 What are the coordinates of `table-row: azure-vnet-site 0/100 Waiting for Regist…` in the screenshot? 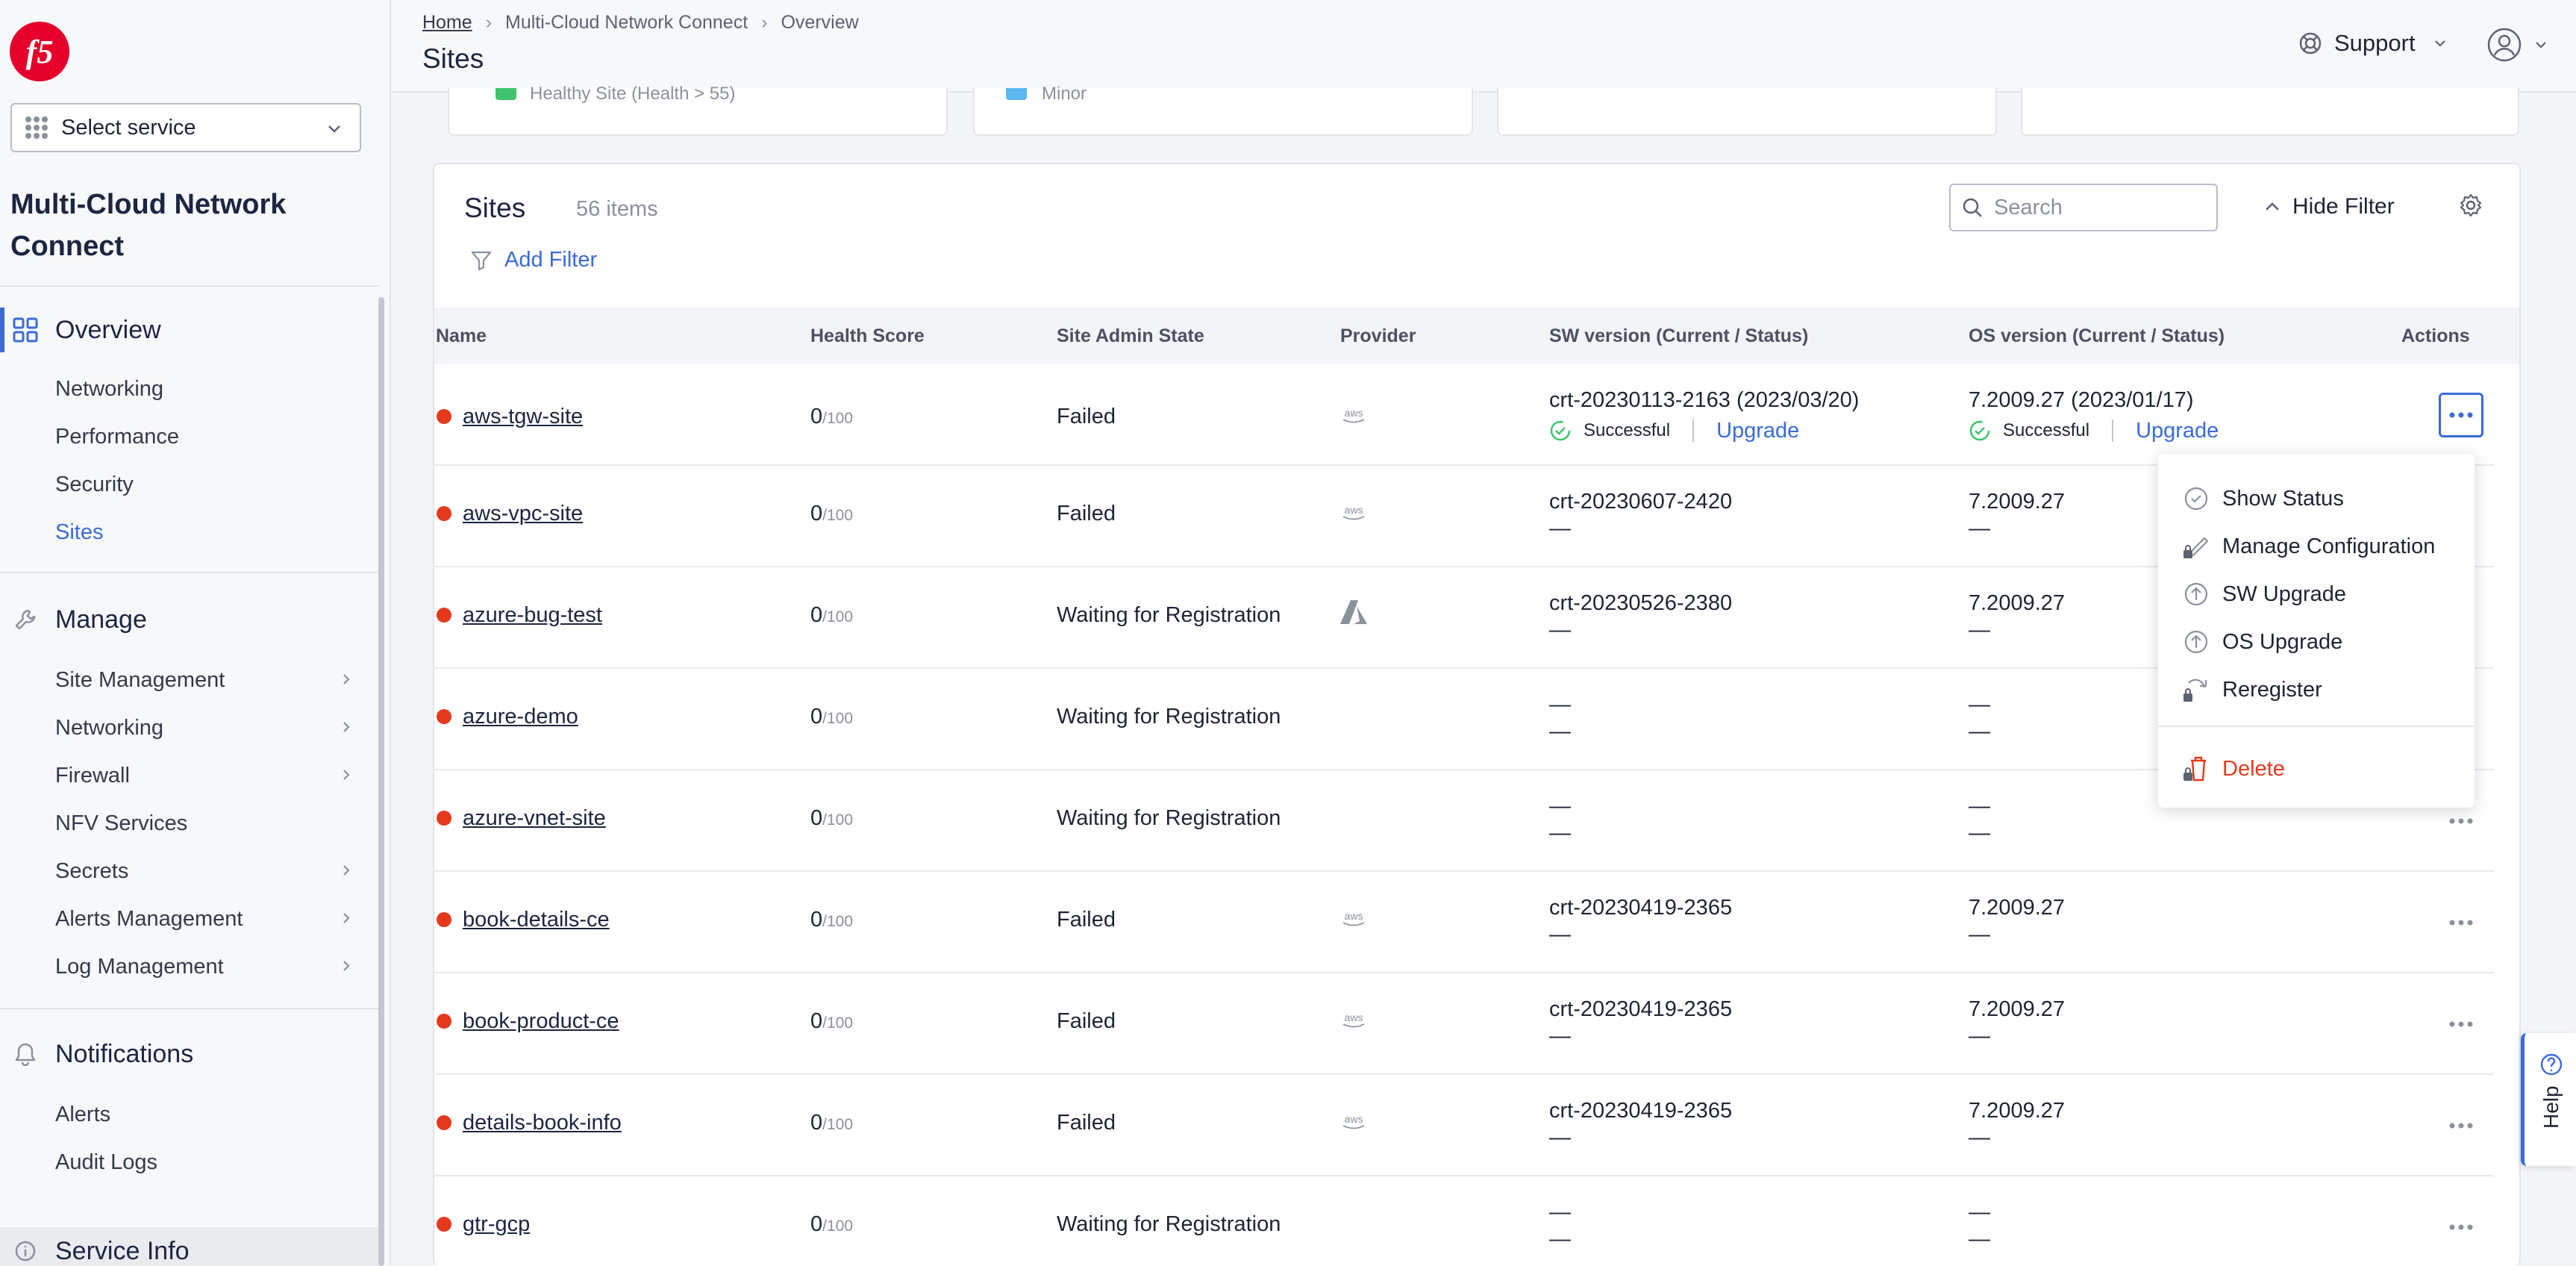 It's located at (1464, 821).